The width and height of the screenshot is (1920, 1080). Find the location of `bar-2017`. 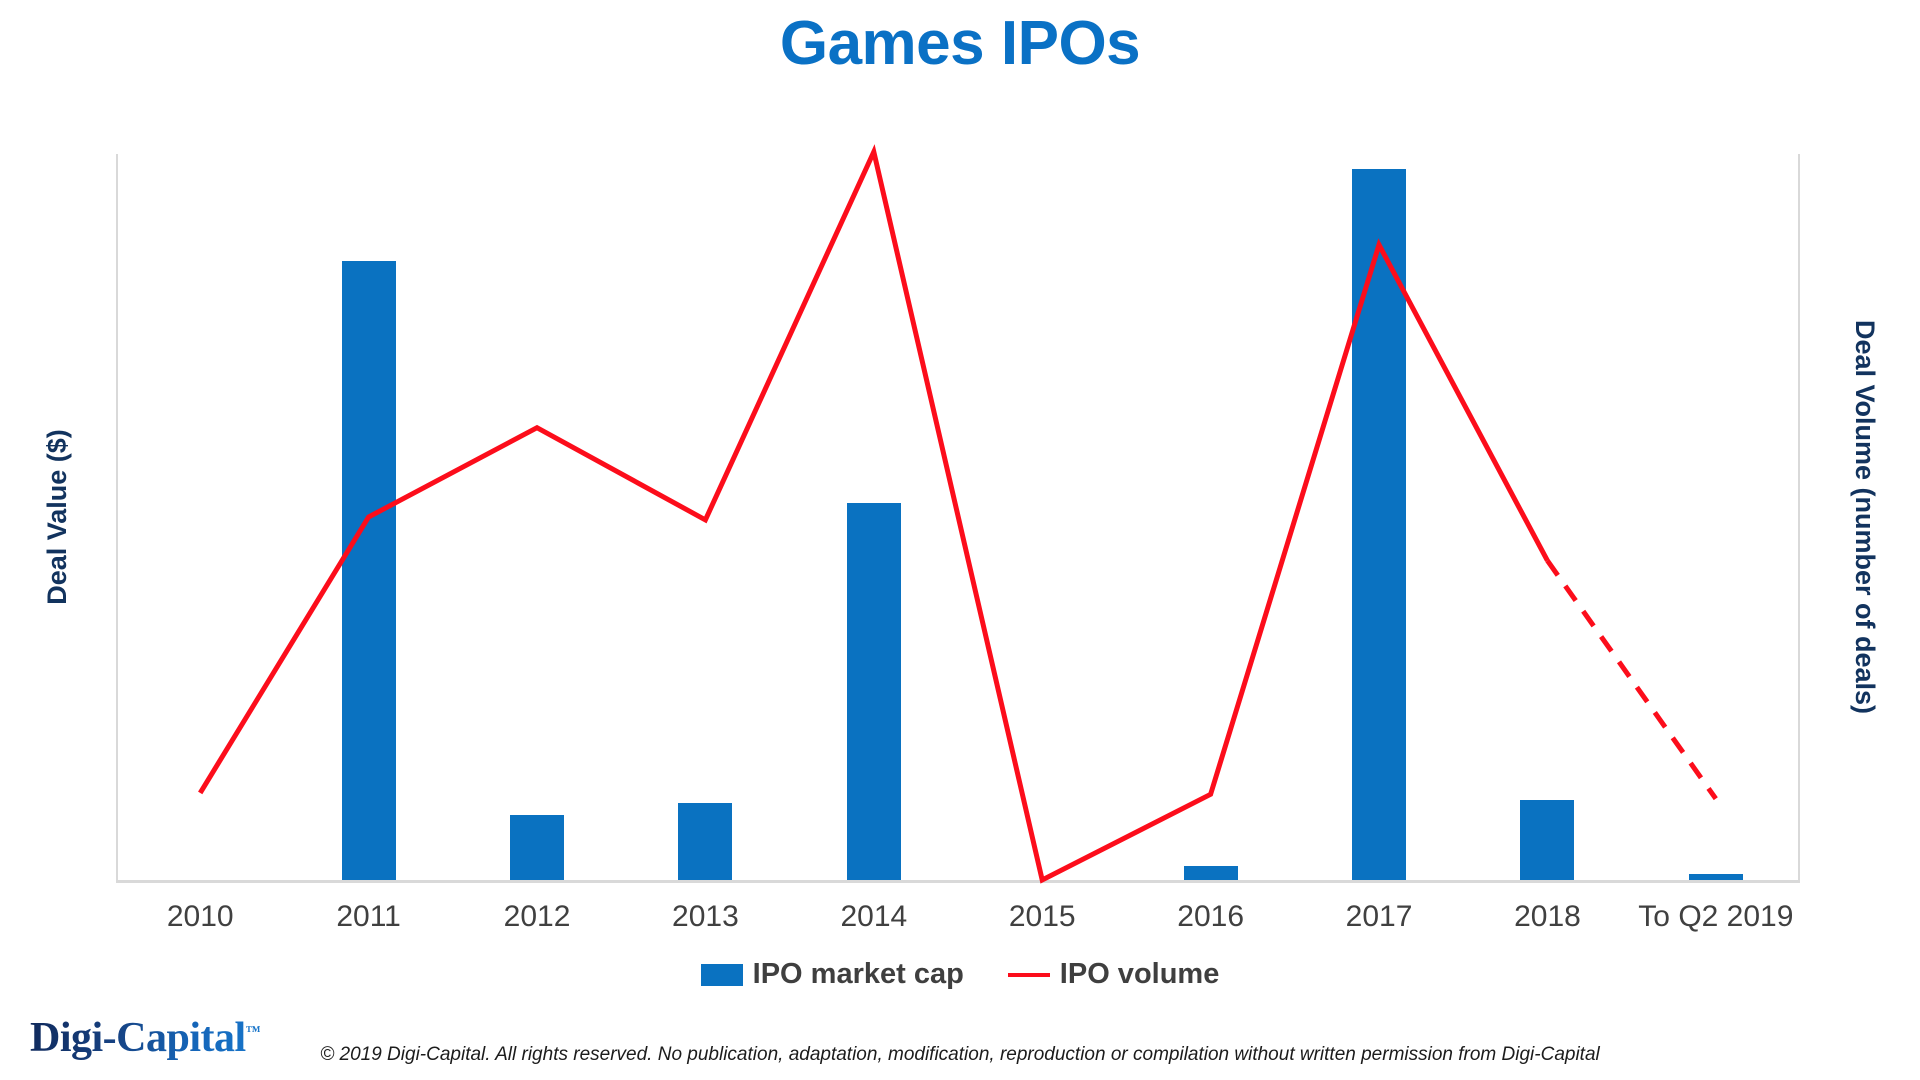

bar-2017 is located at coordinates (1379, 524).